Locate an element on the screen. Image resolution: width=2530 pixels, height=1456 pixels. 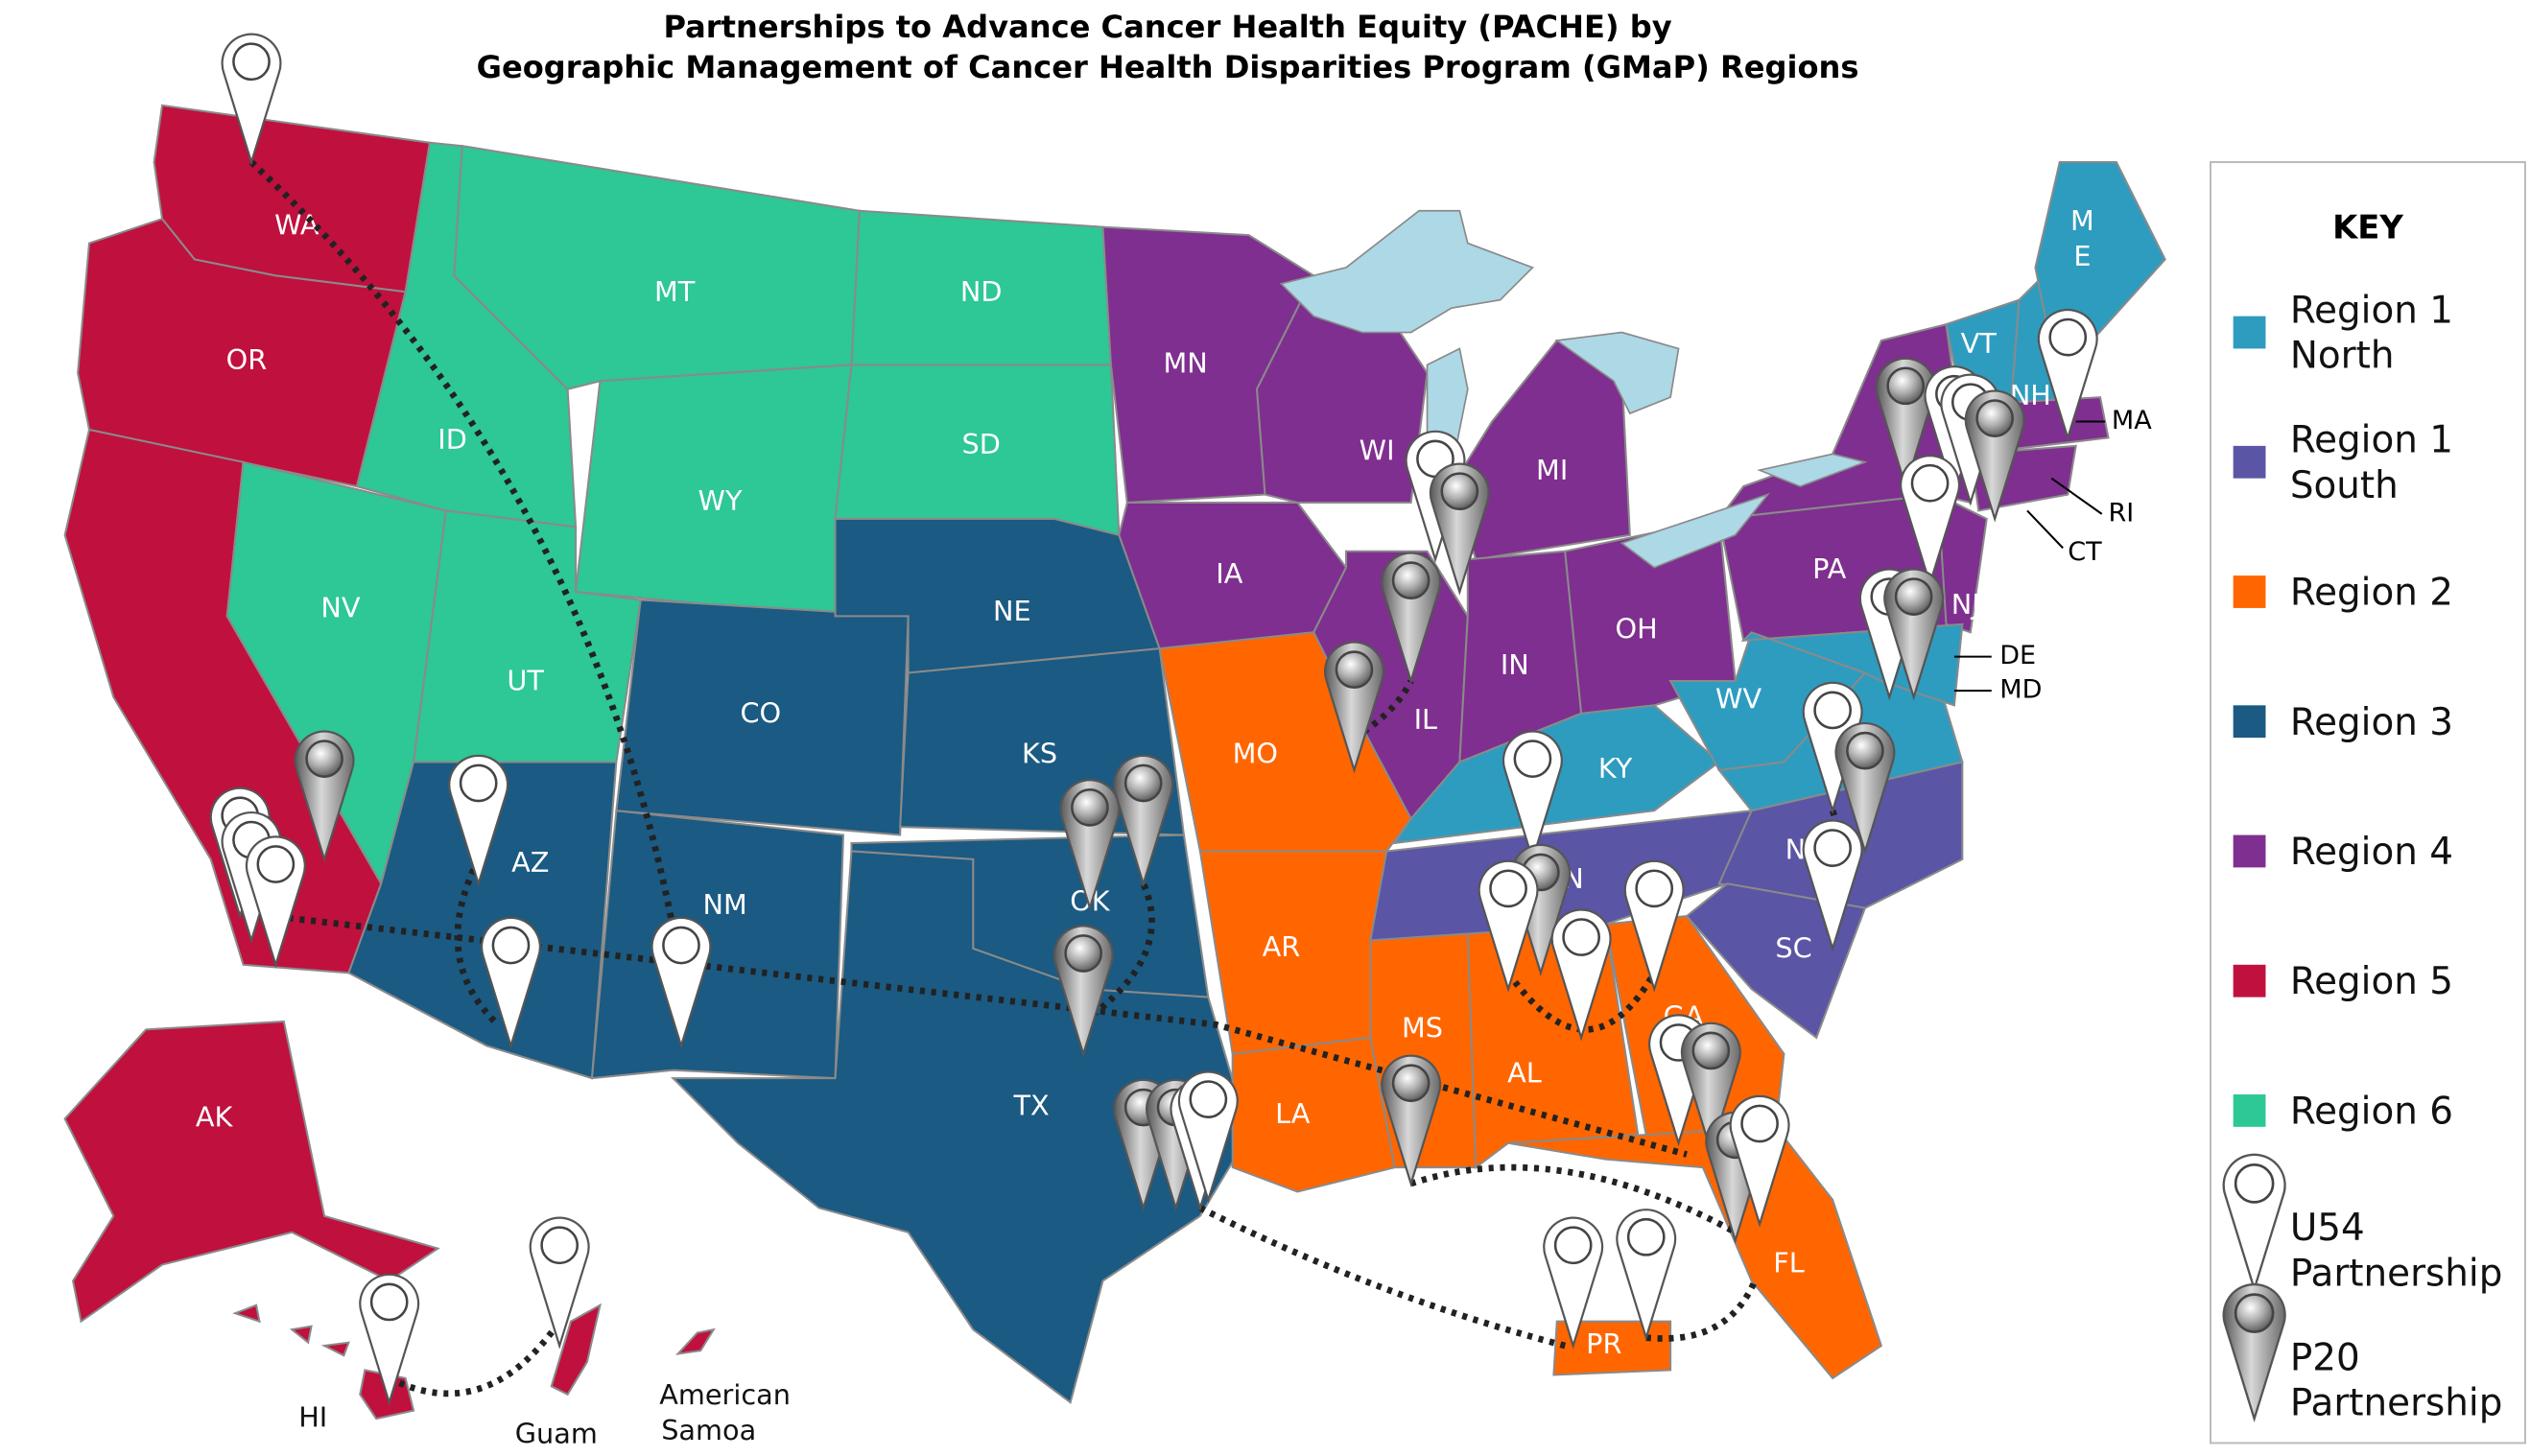
state-label: FL is located at coordinates (1789, 1264).